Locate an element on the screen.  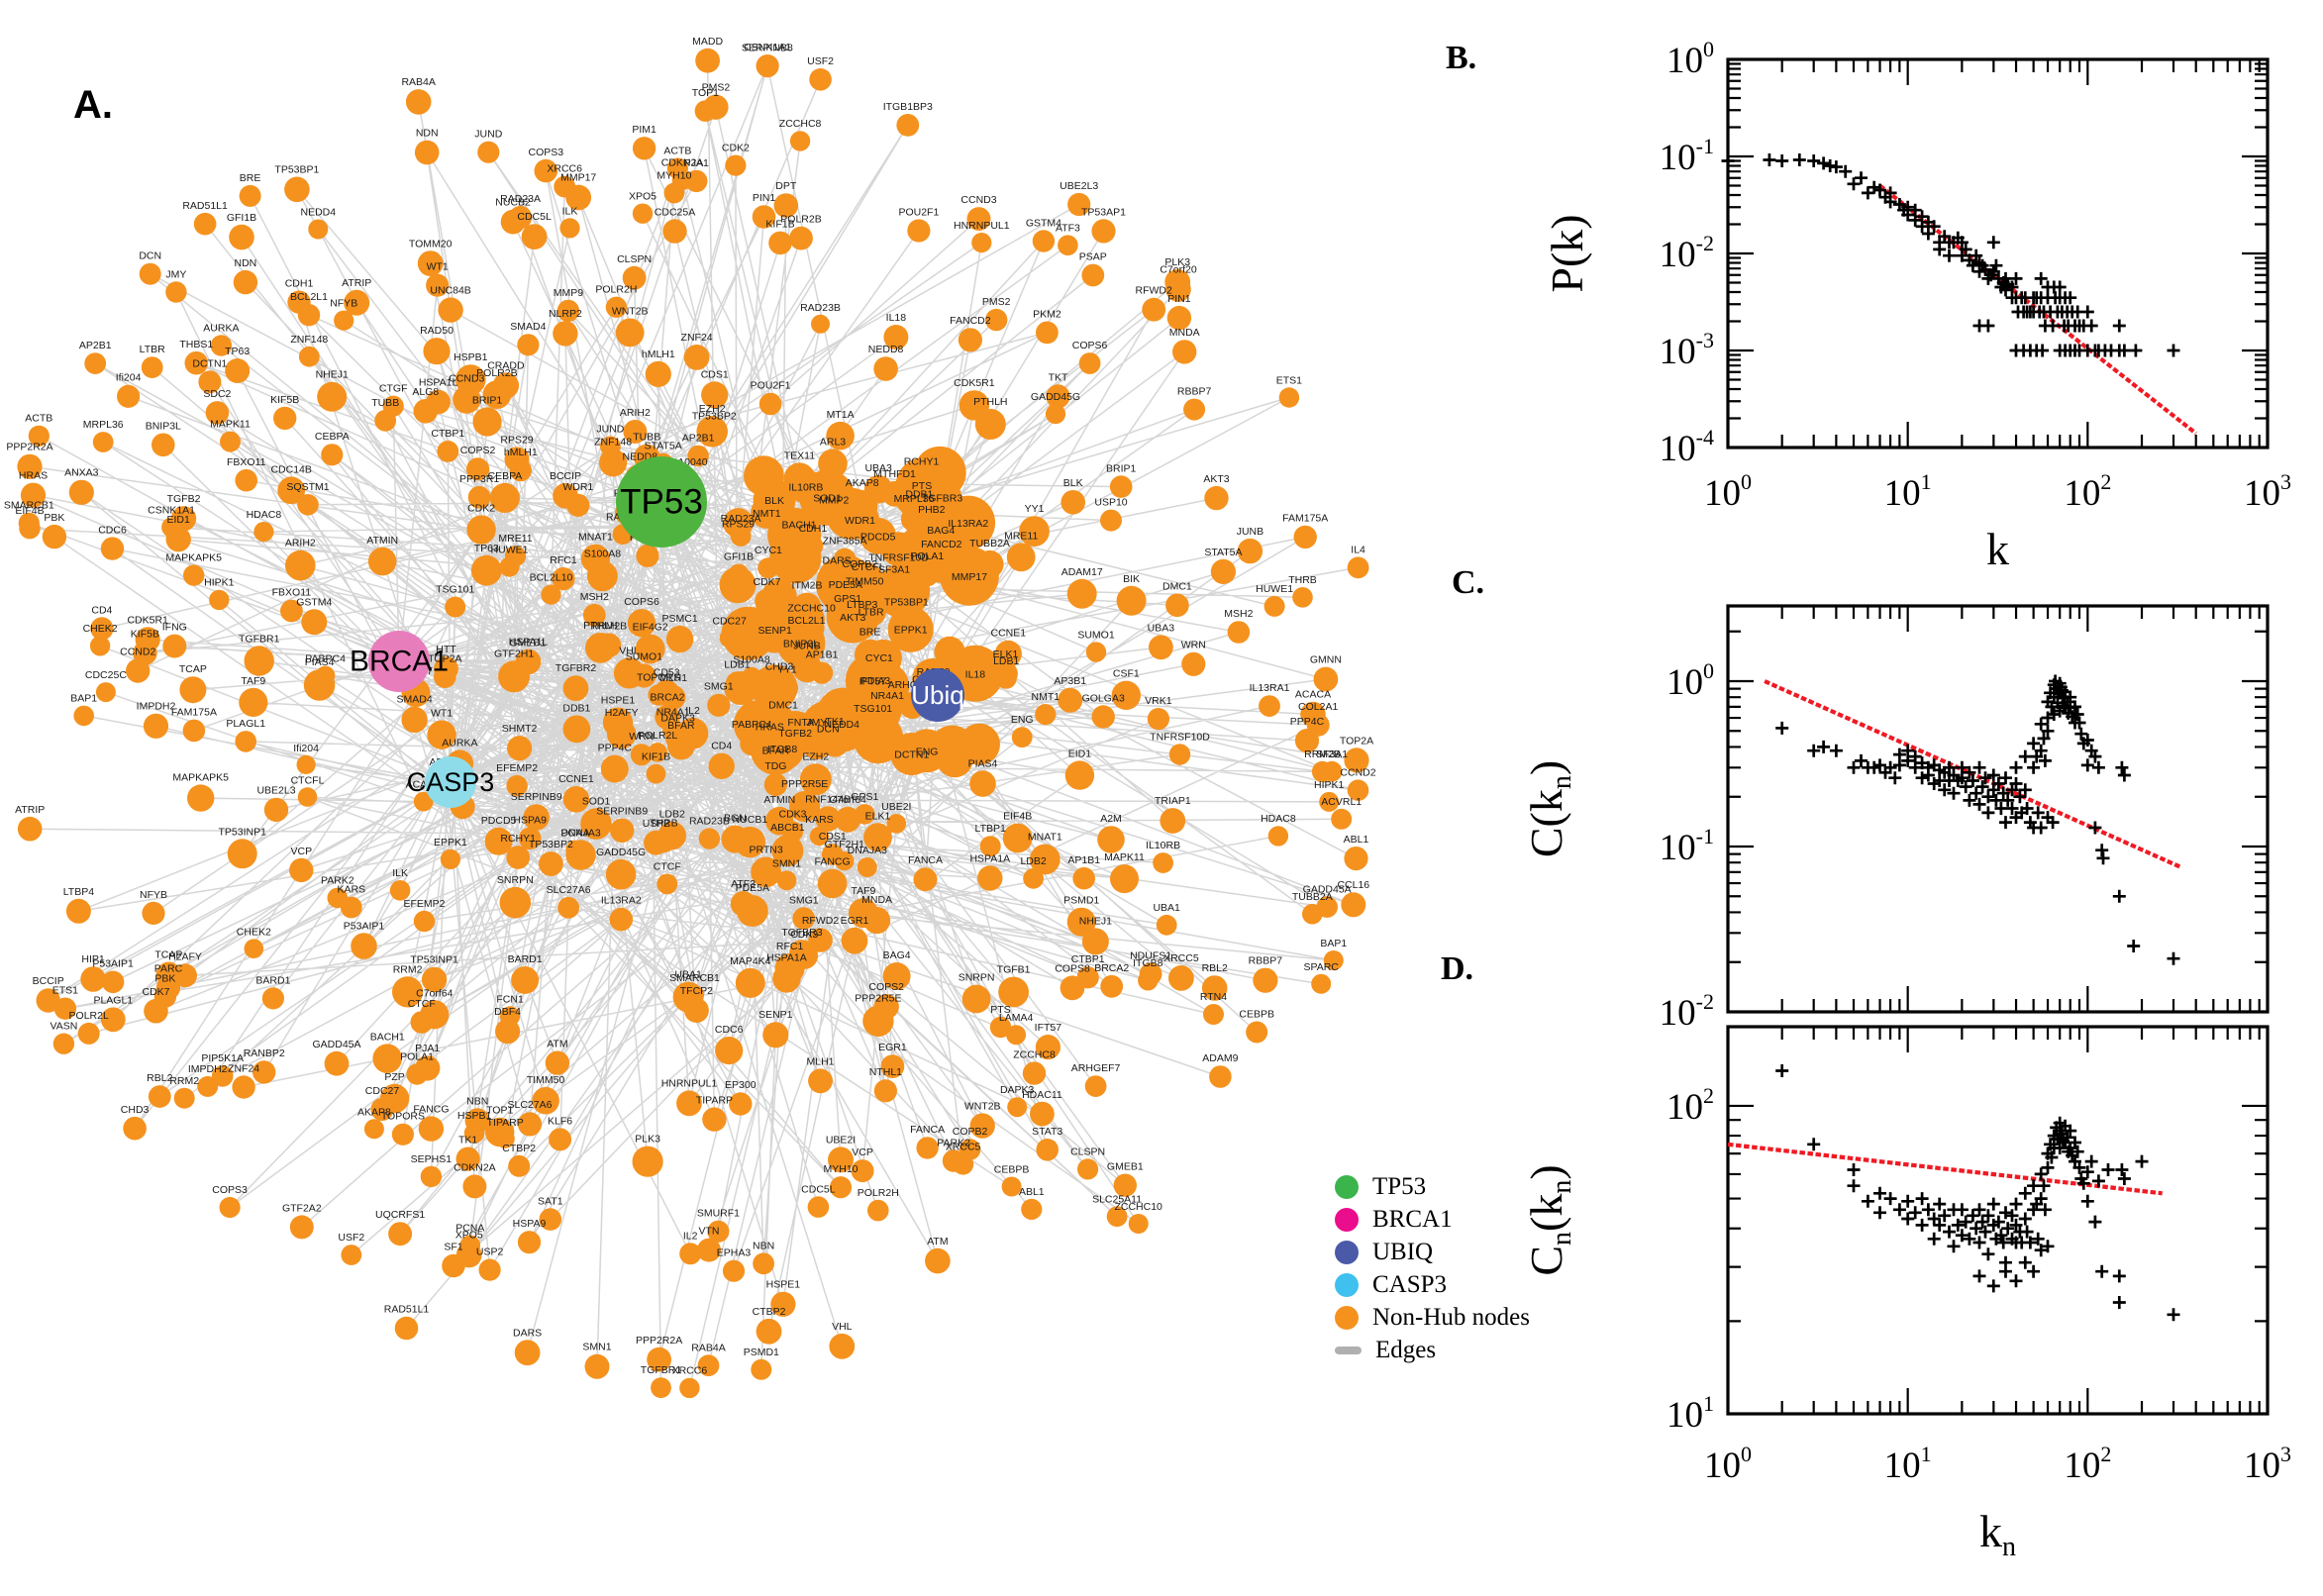
network-node-label: HUWE1 is located at coordinates (510, 550).